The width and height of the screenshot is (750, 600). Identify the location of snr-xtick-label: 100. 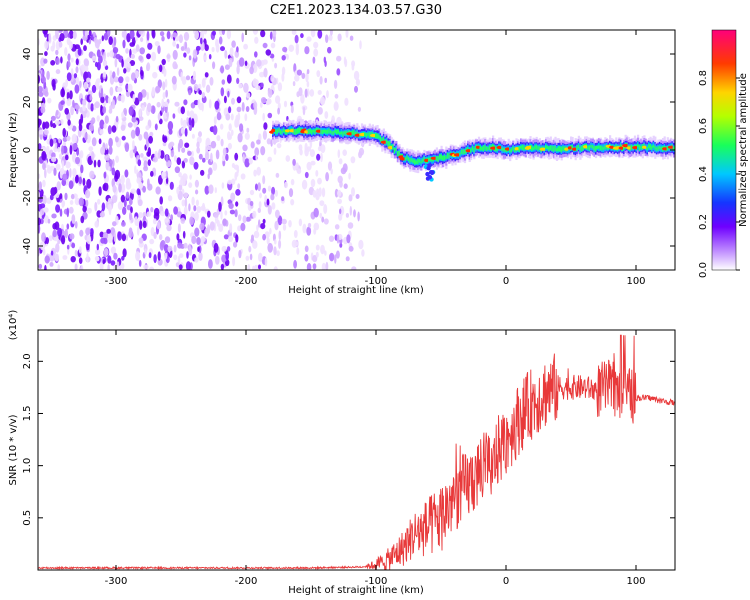
(635, 581).